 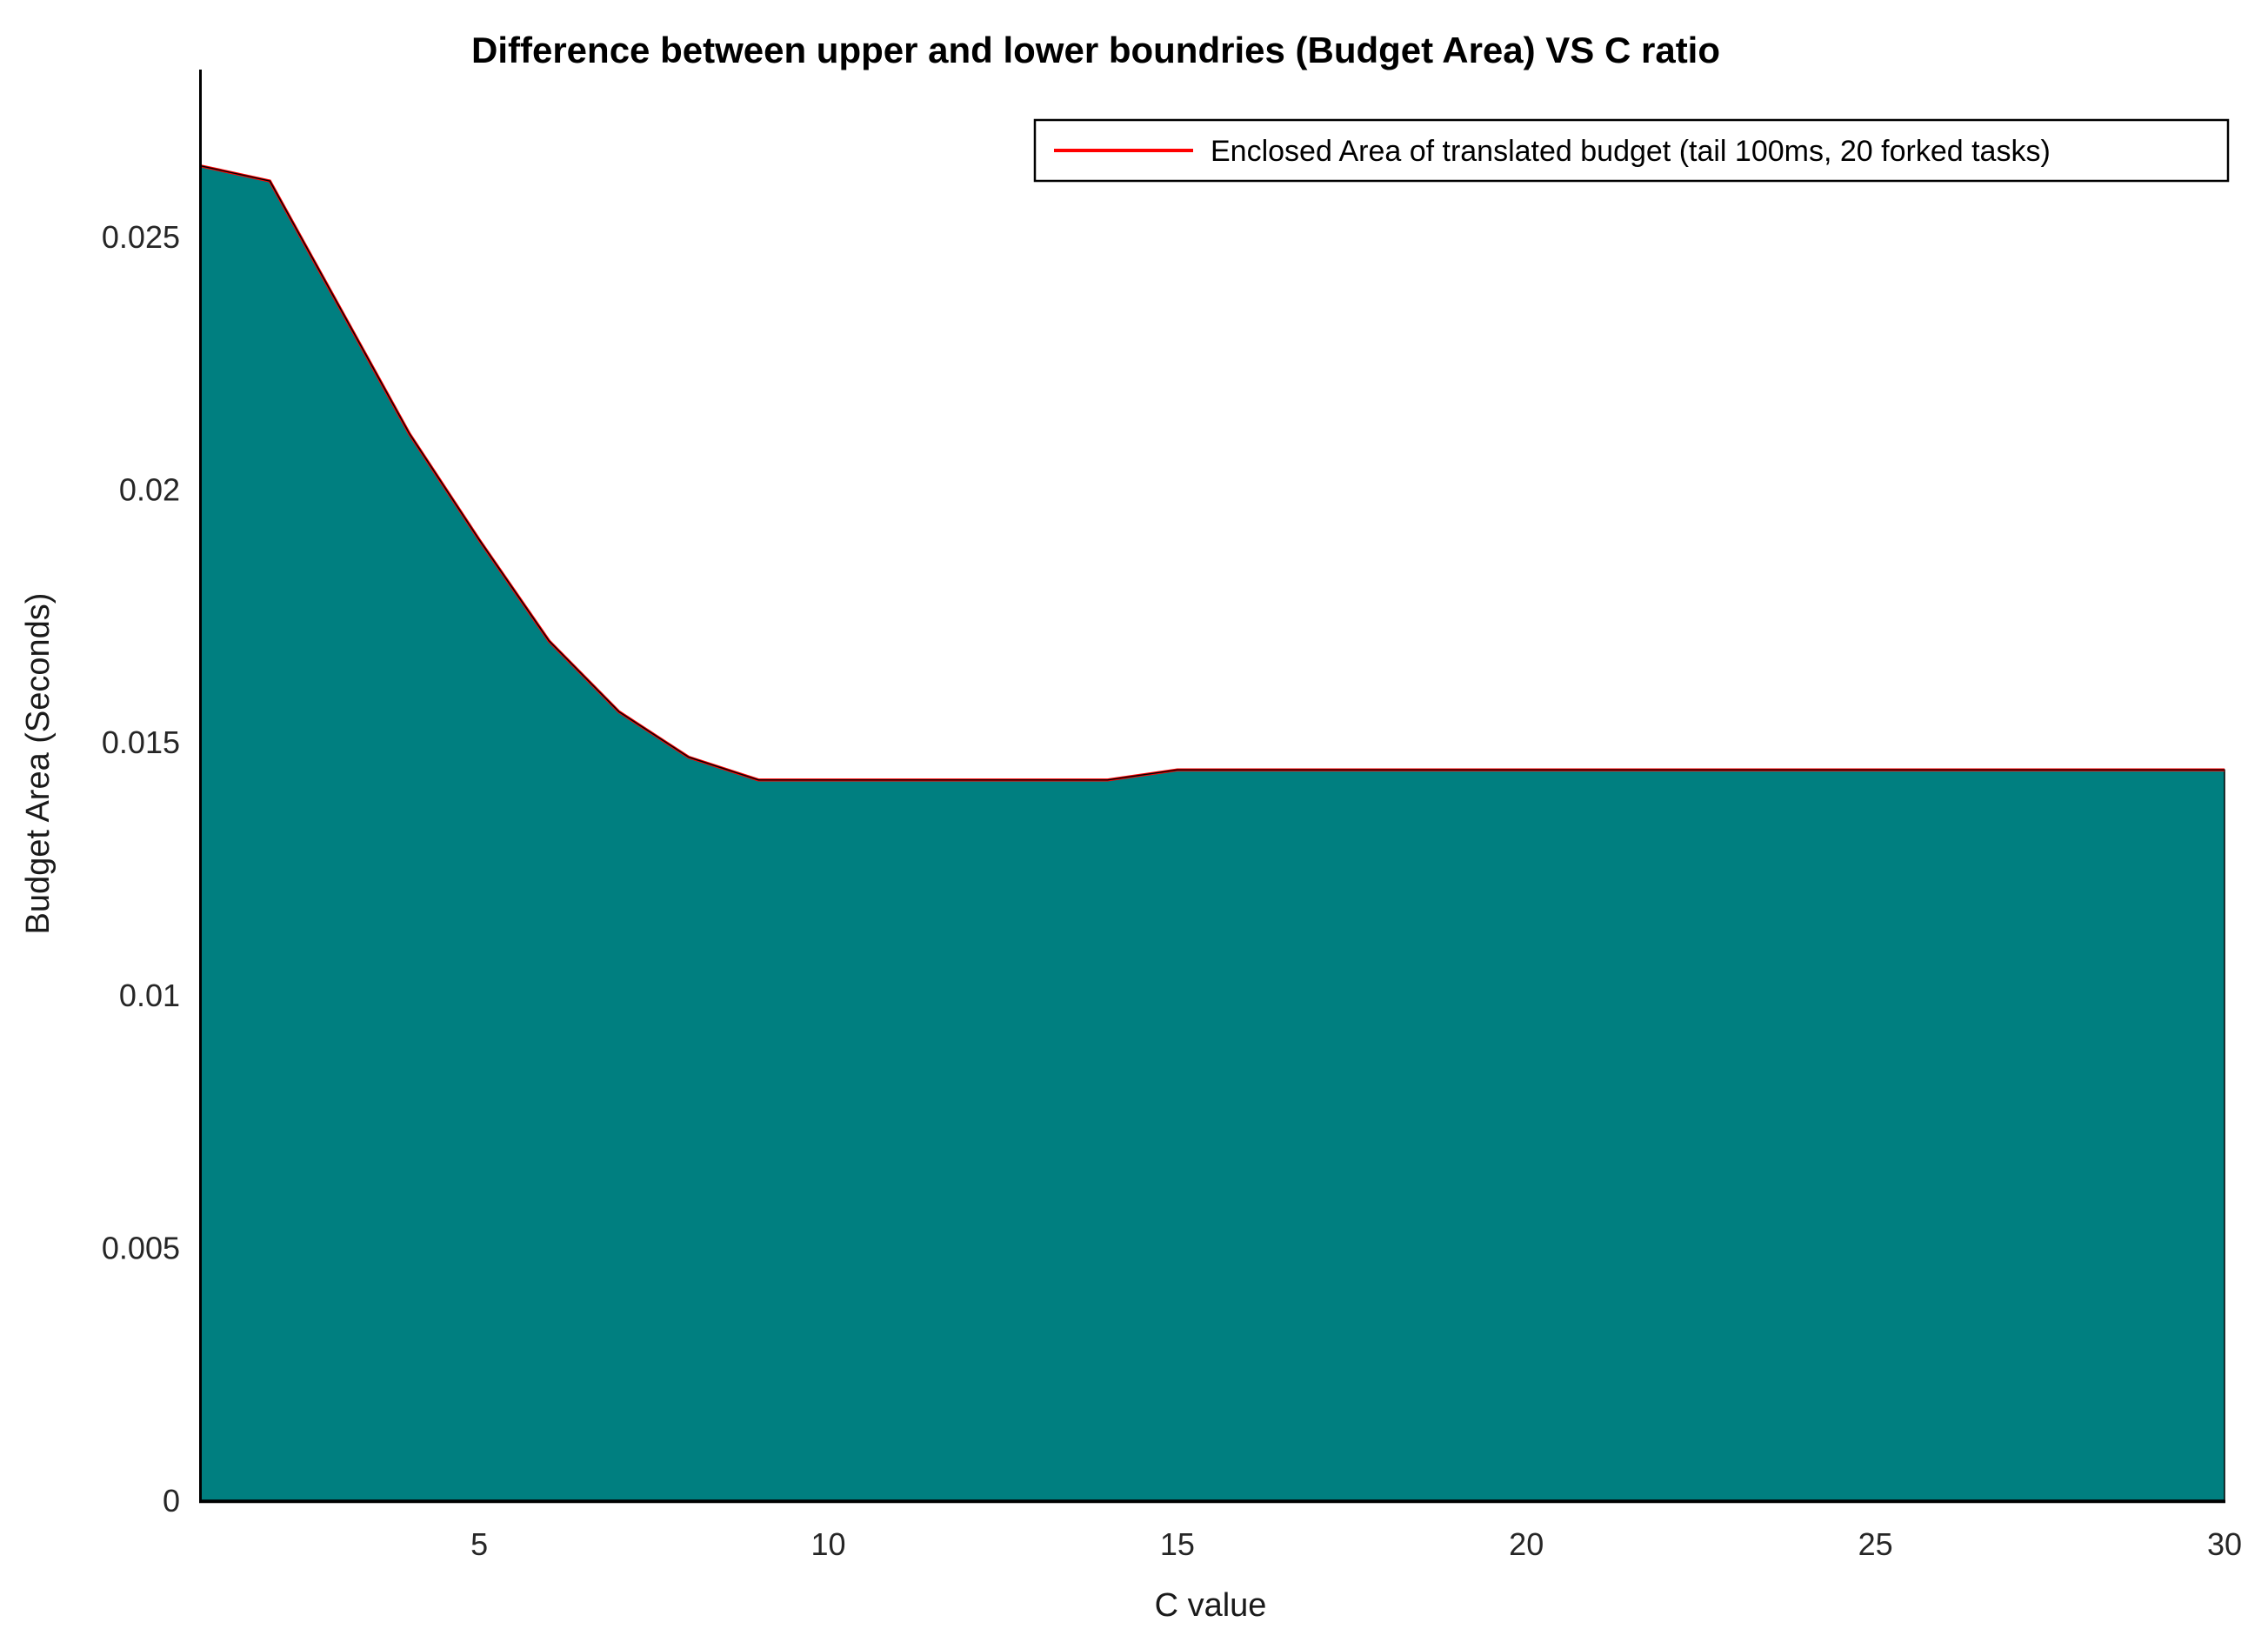 I want to click on y-tick-label: 0.025, so click(x=141, y=237).